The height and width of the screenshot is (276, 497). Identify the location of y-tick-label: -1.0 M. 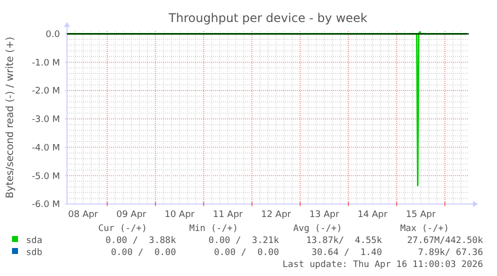
(46, 63).